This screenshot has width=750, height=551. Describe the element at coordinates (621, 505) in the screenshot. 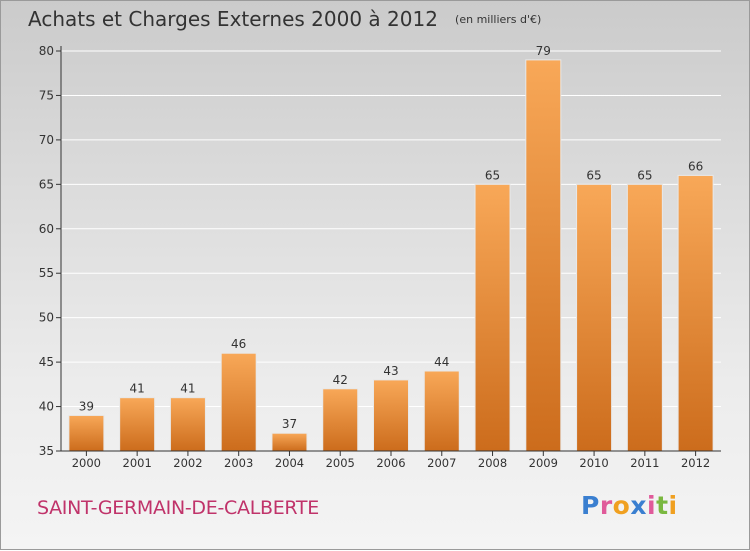

I see `logo-letter: o` at that location.